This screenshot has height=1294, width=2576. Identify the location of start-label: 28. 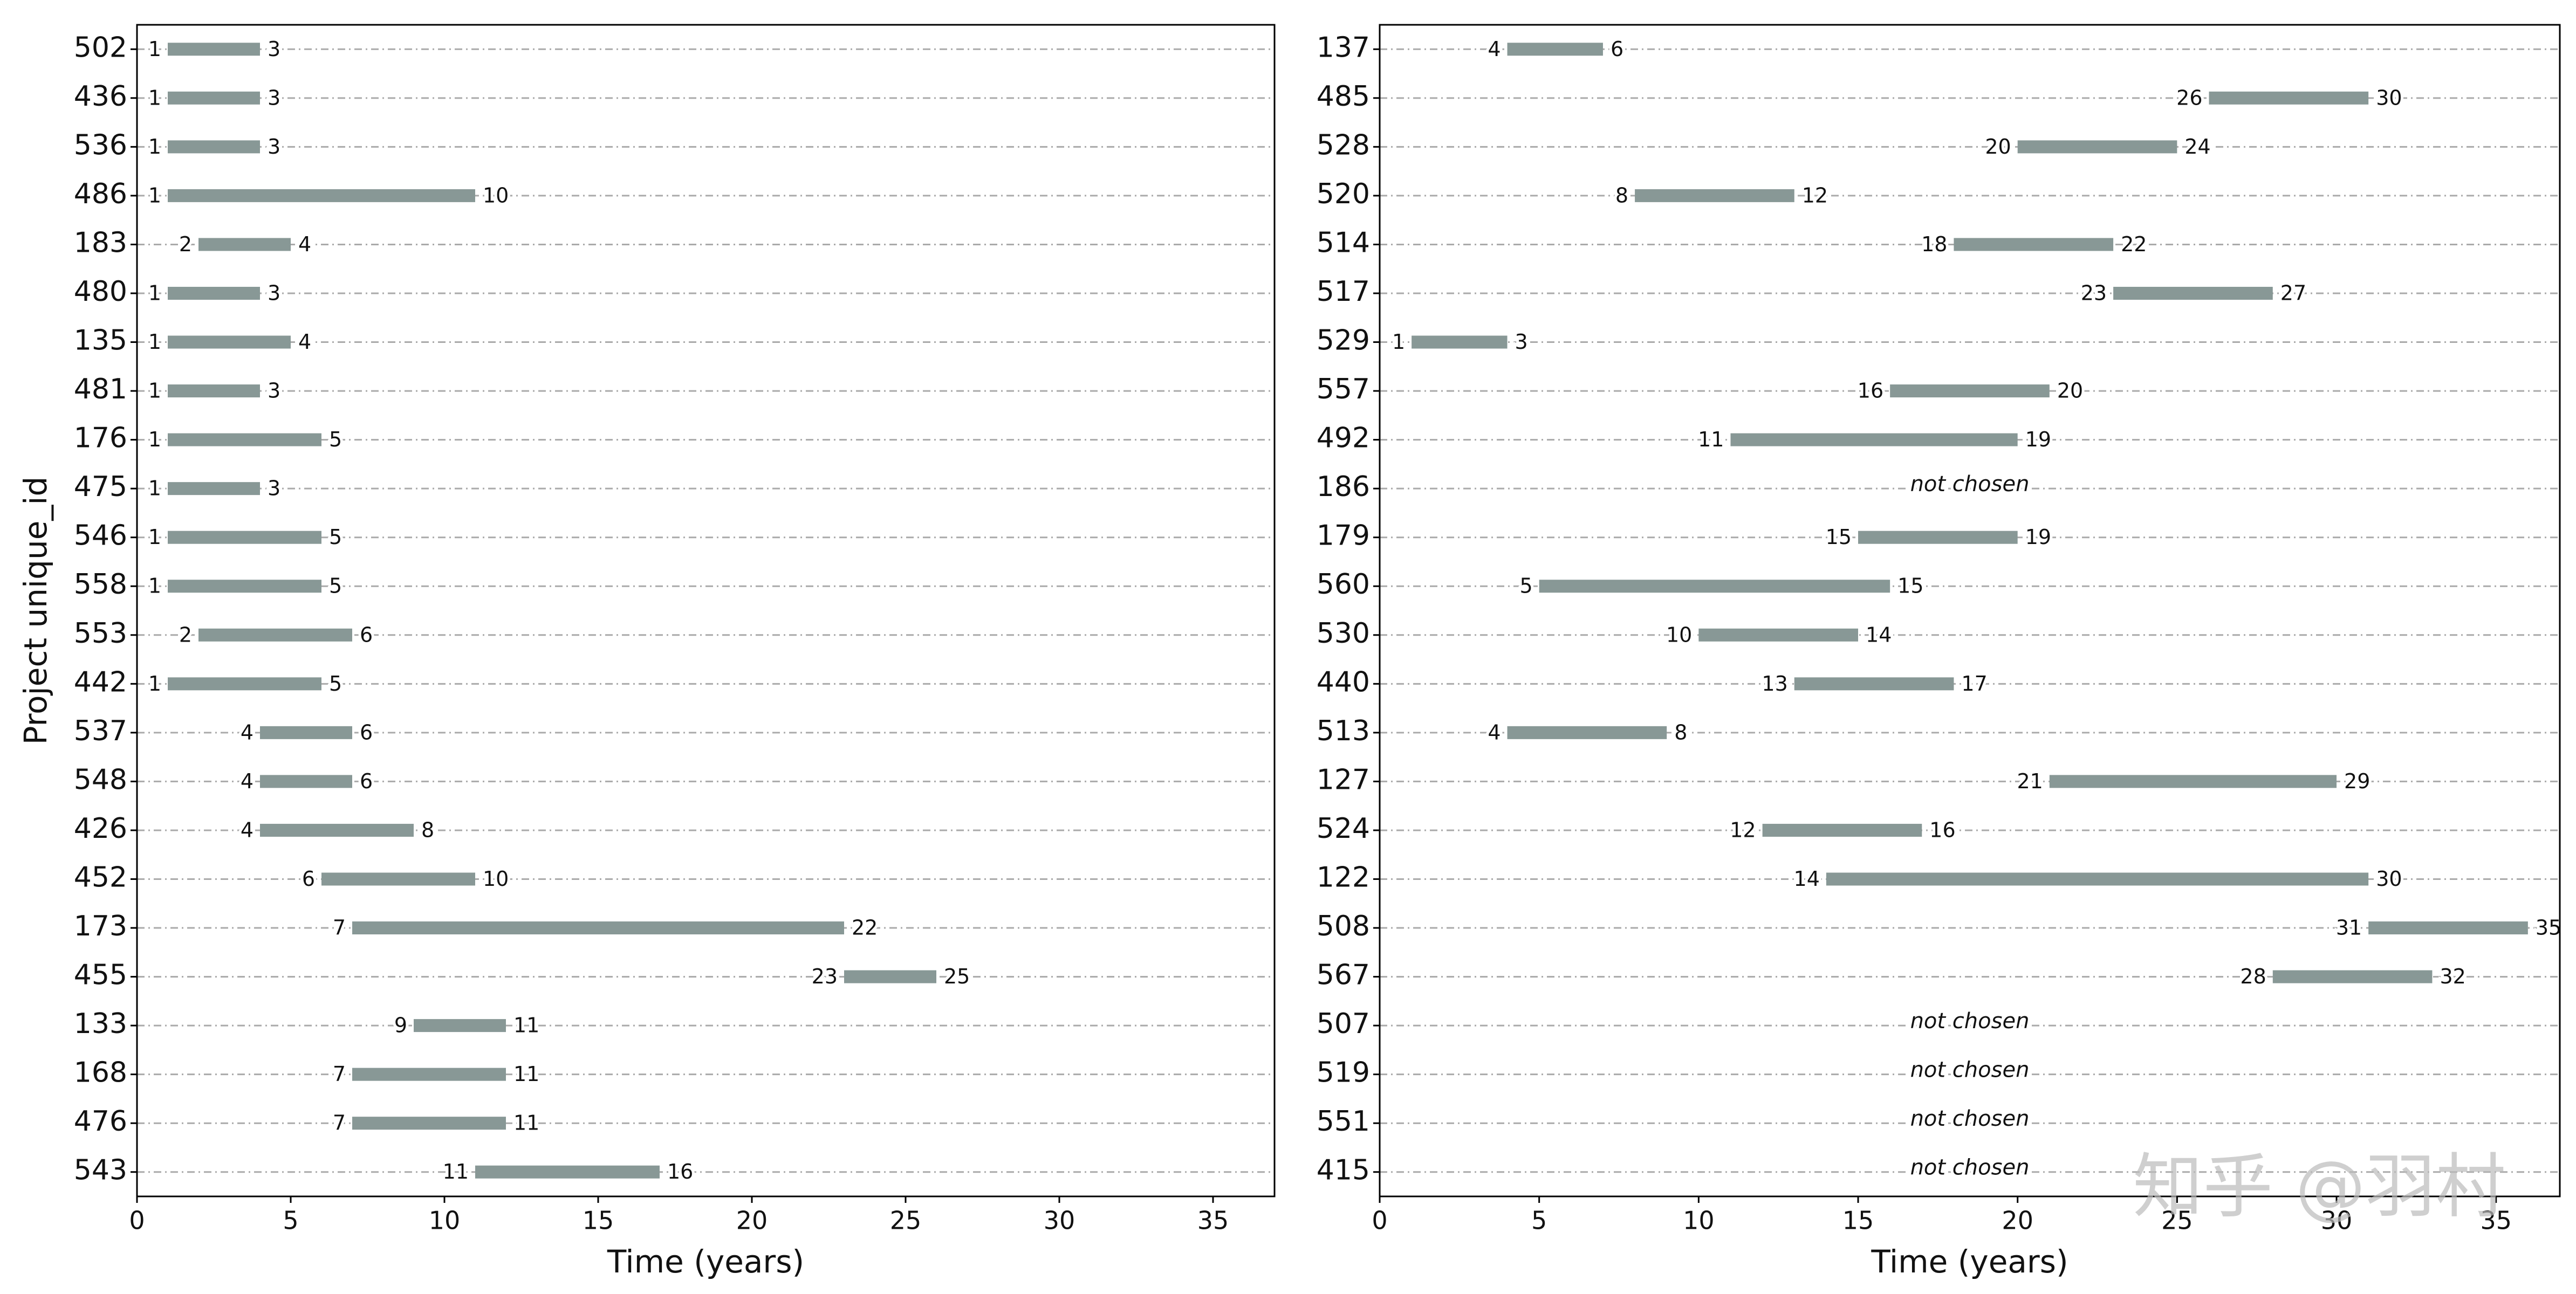
(2253, 976).